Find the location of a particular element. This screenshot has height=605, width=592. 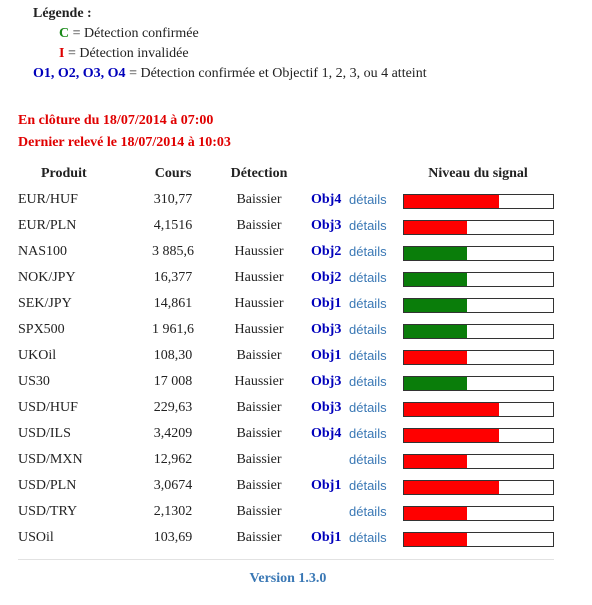

table-row: NAS100 3 885,6 Haussier Obj2 détails is located at coordinates (288, 253).